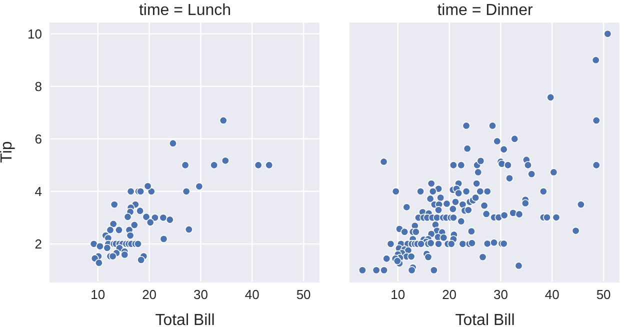  What do you see at coordinates (38, 86) in the screenshot?
I see `y-tick-label: 8` at bounding box center [38, 86].